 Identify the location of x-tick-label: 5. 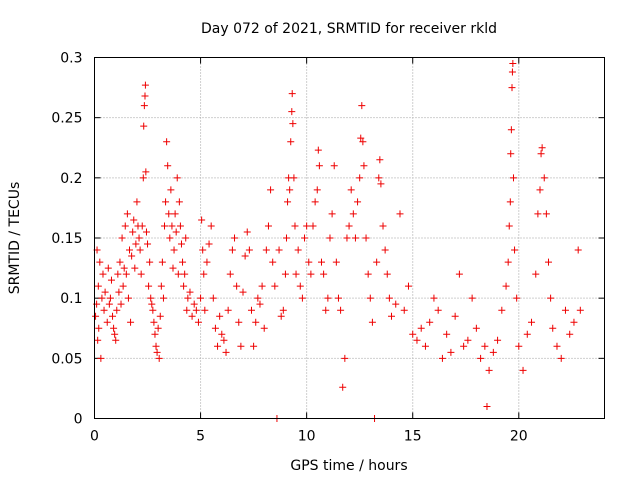
(200, 437).